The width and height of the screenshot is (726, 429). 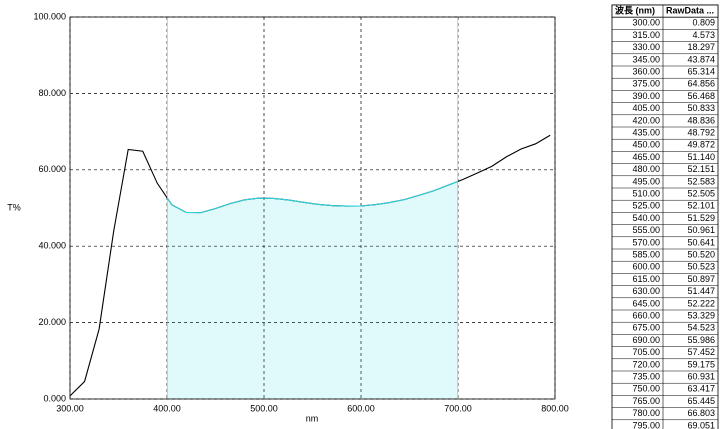 I want to click on table-cell: 49.872, so click(x=701, y=145).